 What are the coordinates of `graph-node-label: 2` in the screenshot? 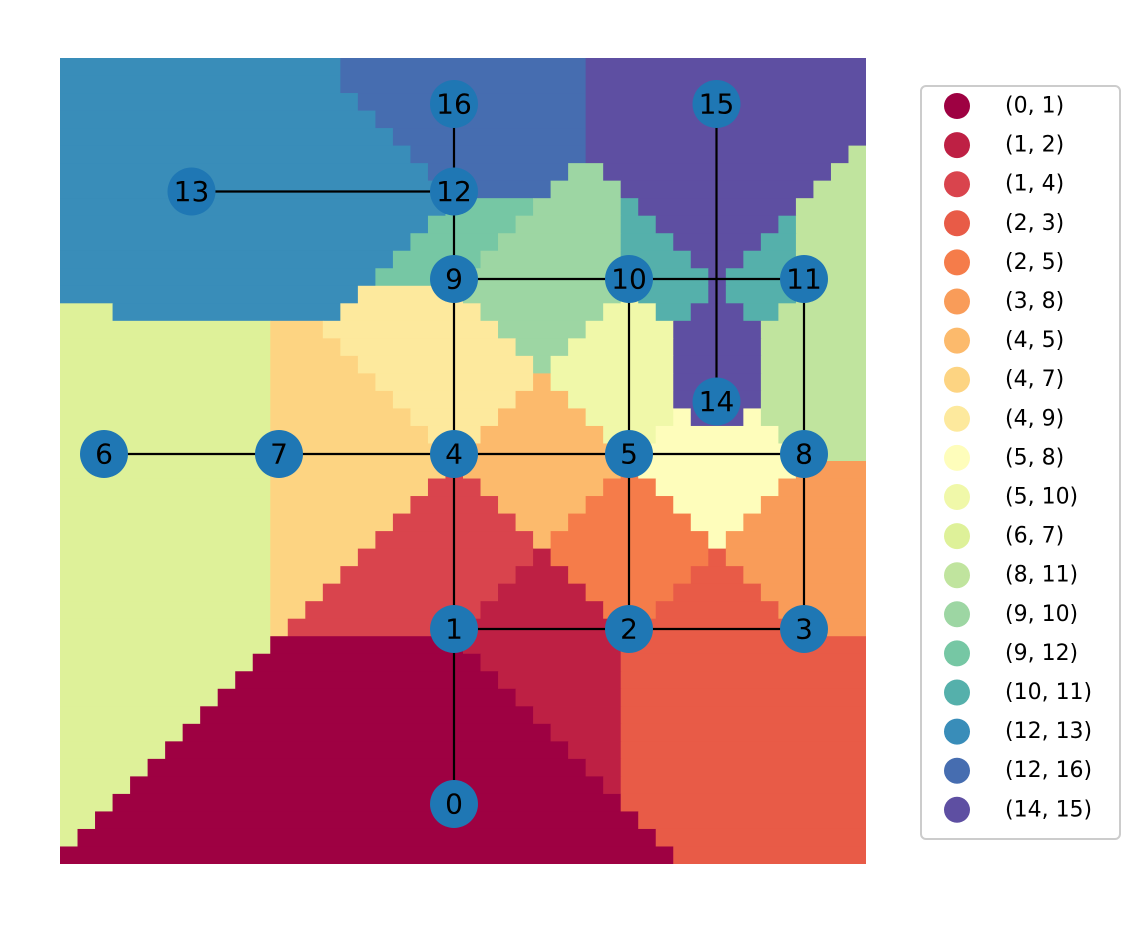 It's located at (629, 629).